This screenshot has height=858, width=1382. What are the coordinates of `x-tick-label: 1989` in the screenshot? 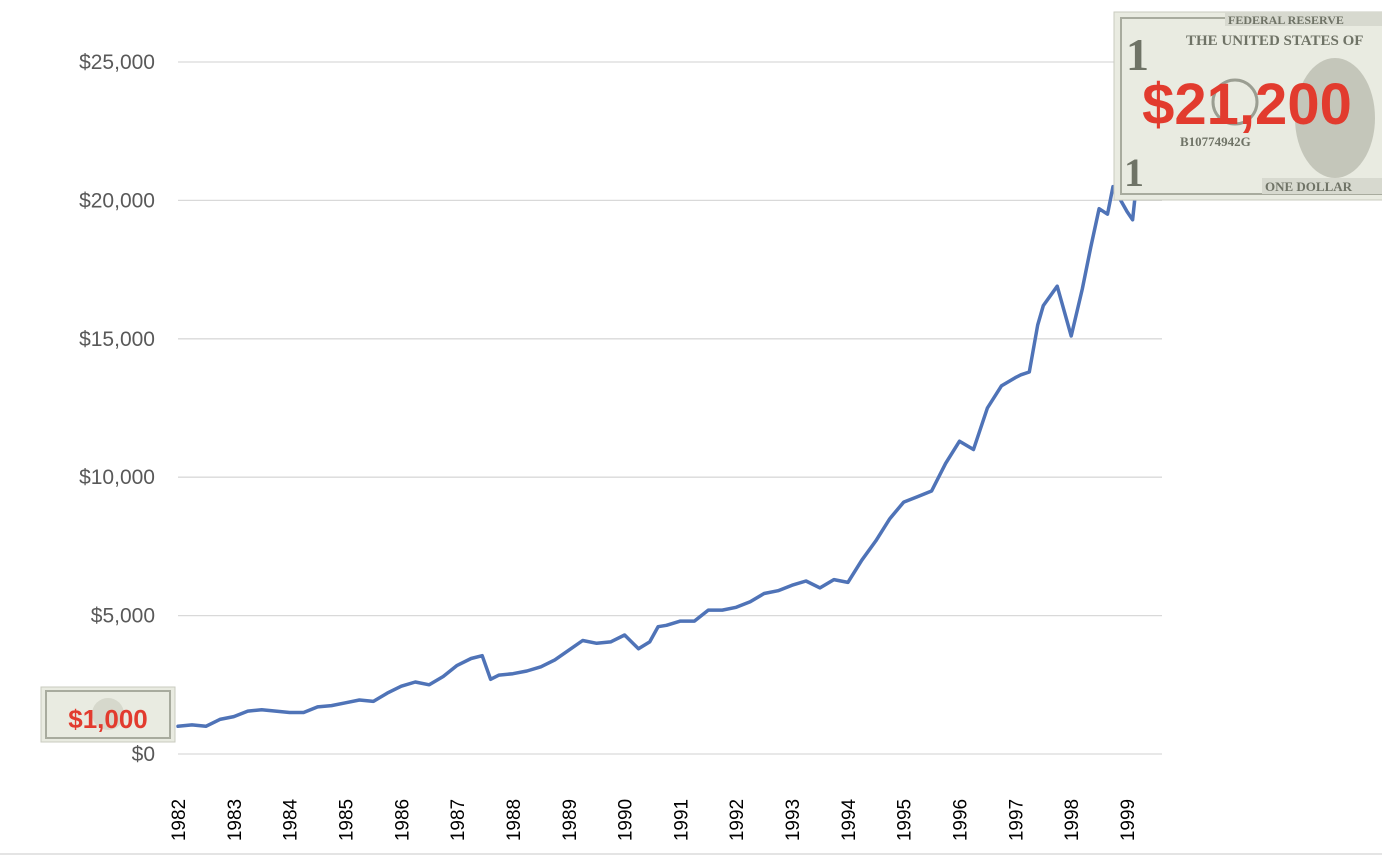 It's located at (570, 820).